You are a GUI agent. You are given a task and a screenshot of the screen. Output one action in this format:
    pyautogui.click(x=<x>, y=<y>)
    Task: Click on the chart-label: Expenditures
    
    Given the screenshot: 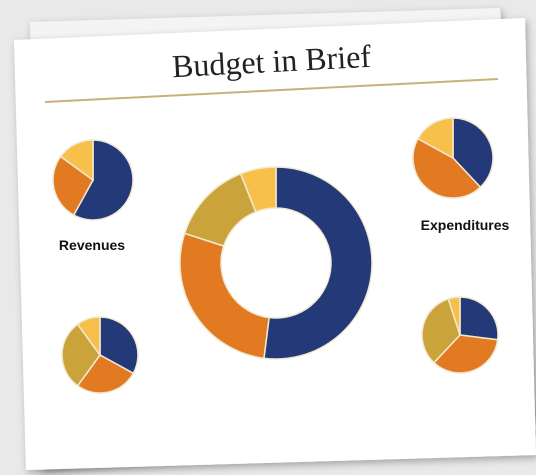 What is the action you would take?
    pyautogui.click(x=465, y=225)
    